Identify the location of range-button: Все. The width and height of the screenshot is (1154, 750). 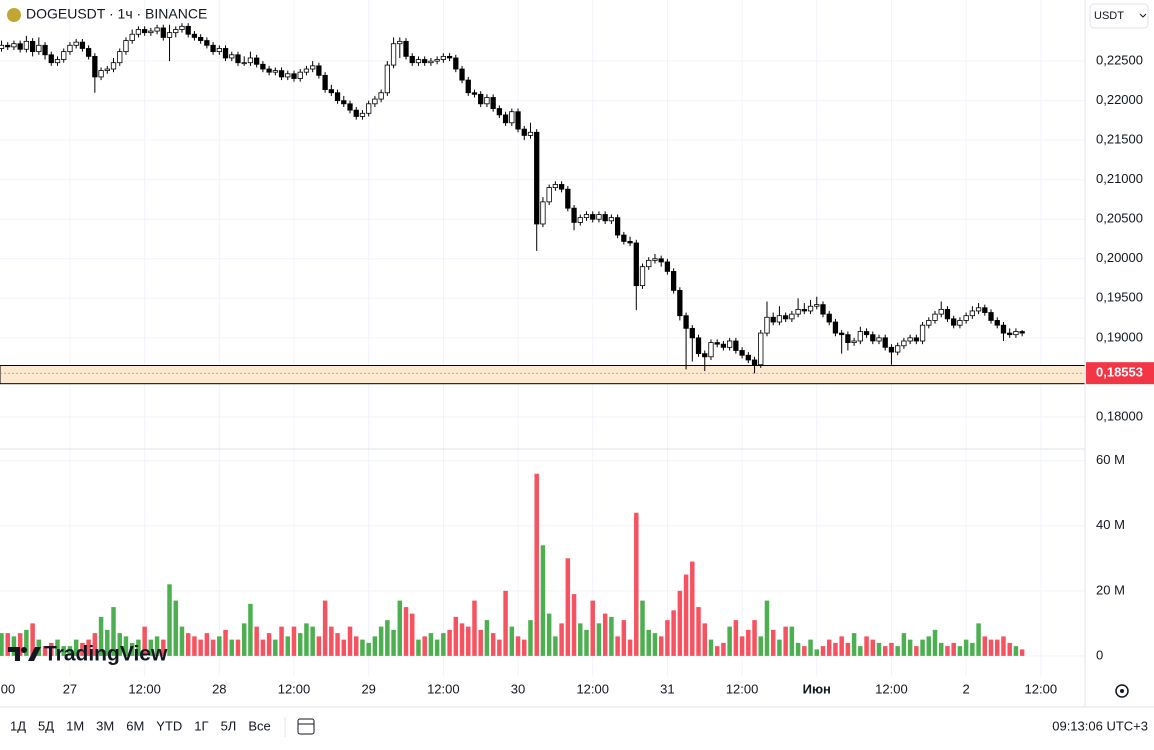
(259, 725).